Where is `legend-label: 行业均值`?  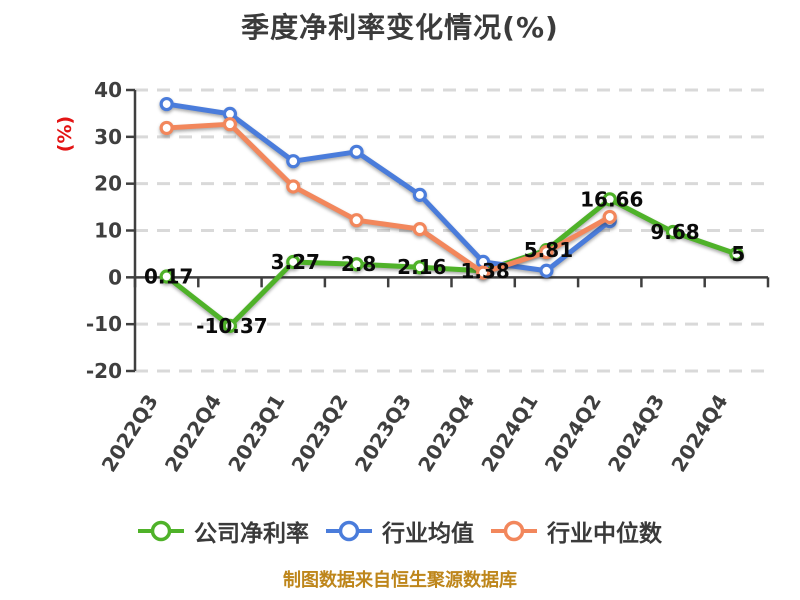
legend-label: 行业均值 is located at coordinates (428, 534).